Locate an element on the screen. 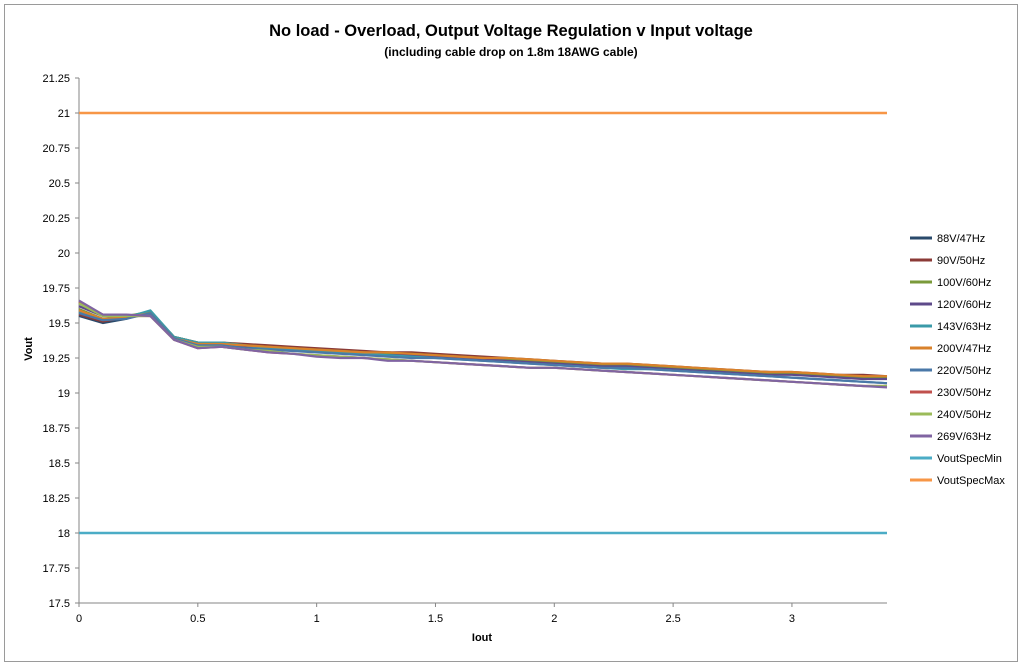 This screenshot has width=1024, height=669. y-tick-label: 20.75 is located at coordinates (56, 149).